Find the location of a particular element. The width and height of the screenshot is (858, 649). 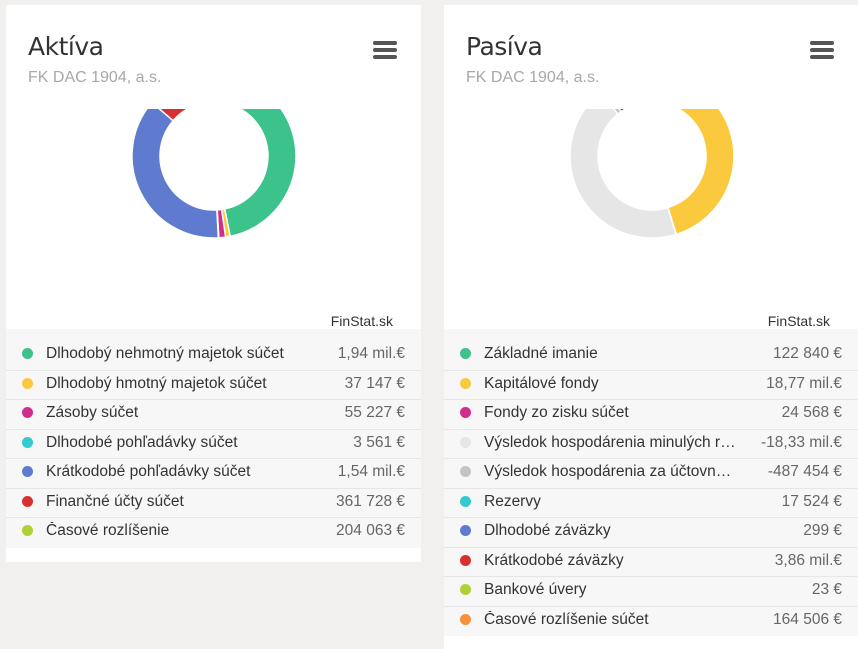

legend-value: 1,94 mil.€ is located at coordinates (371, 353).